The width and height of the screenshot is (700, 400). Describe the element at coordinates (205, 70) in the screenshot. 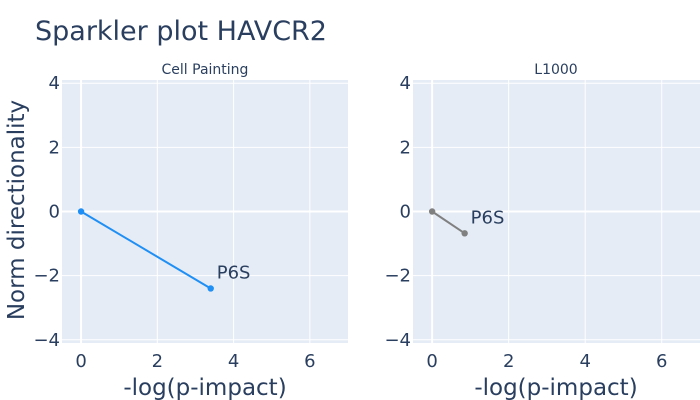

I see `subplot-title: Cell Painting` at that location.